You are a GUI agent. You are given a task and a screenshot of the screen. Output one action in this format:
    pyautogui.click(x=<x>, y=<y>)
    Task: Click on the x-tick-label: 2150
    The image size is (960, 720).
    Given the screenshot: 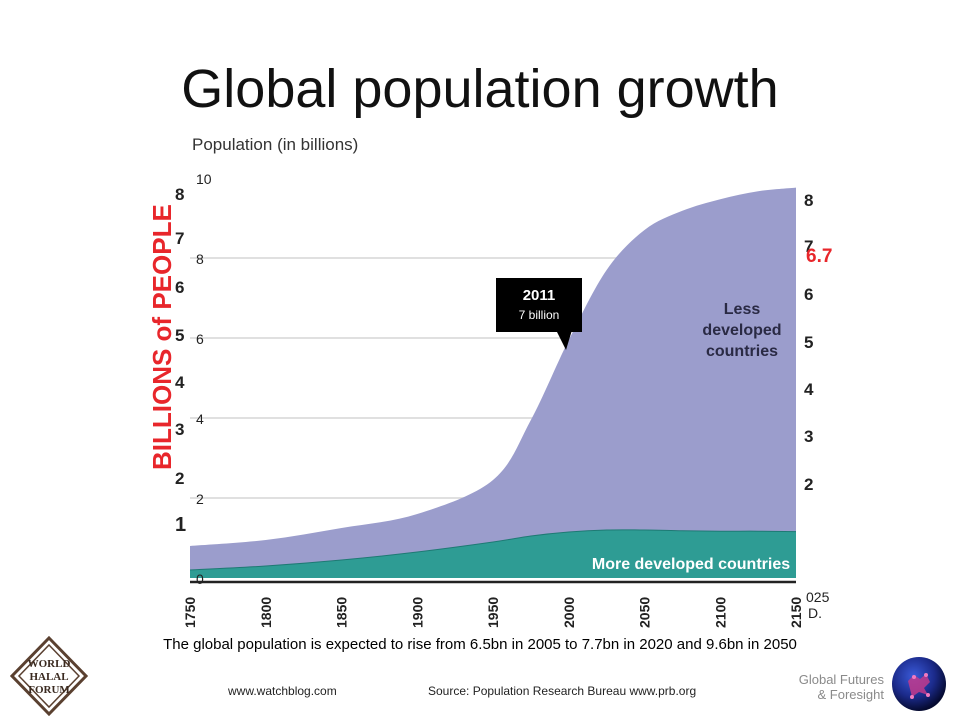 What is the action you would take?
    pyautogui.click(x=796, y=612)
    